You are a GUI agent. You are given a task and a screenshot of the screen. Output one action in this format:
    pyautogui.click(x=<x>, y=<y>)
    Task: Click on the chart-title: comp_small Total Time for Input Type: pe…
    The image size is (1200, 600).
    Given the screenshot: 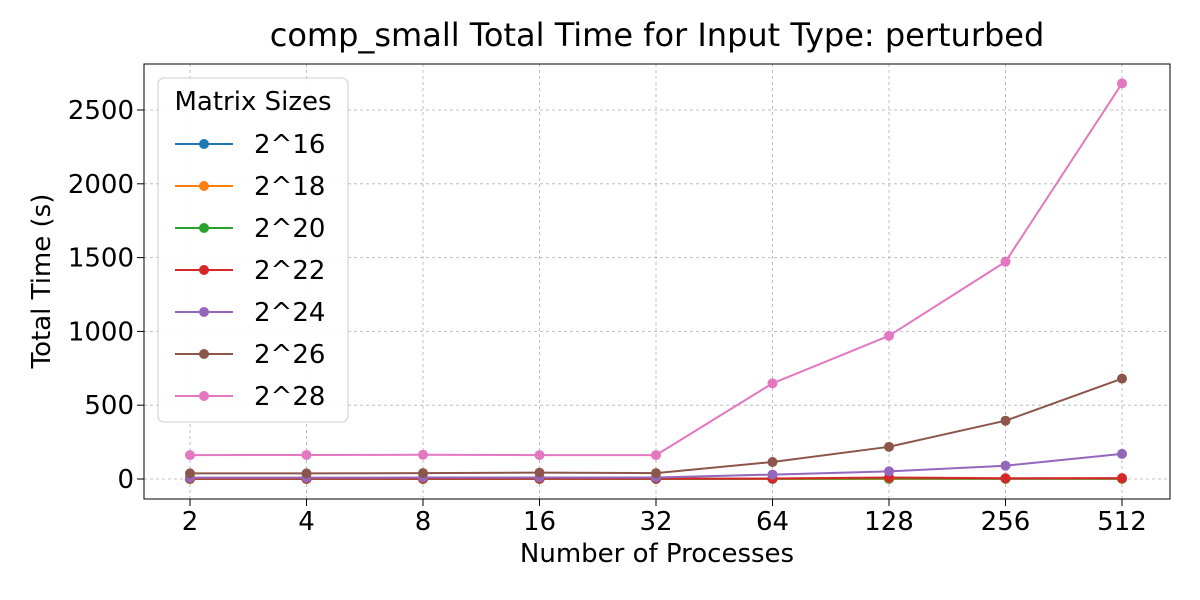 What is the action you would take?
    pyautogui.click(x=657, y=35)
    